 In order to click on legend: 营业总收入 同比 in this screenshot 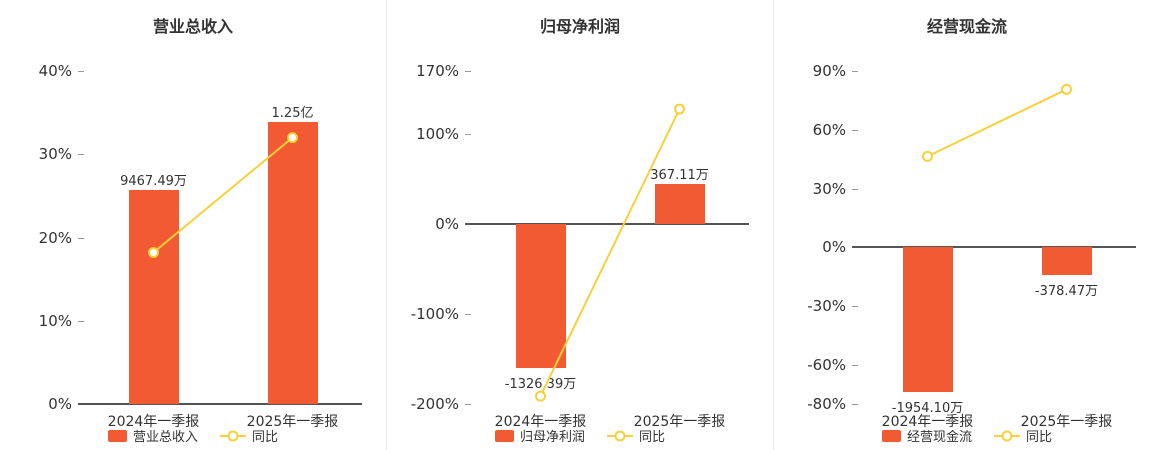, I will do `click(193, 435)`.